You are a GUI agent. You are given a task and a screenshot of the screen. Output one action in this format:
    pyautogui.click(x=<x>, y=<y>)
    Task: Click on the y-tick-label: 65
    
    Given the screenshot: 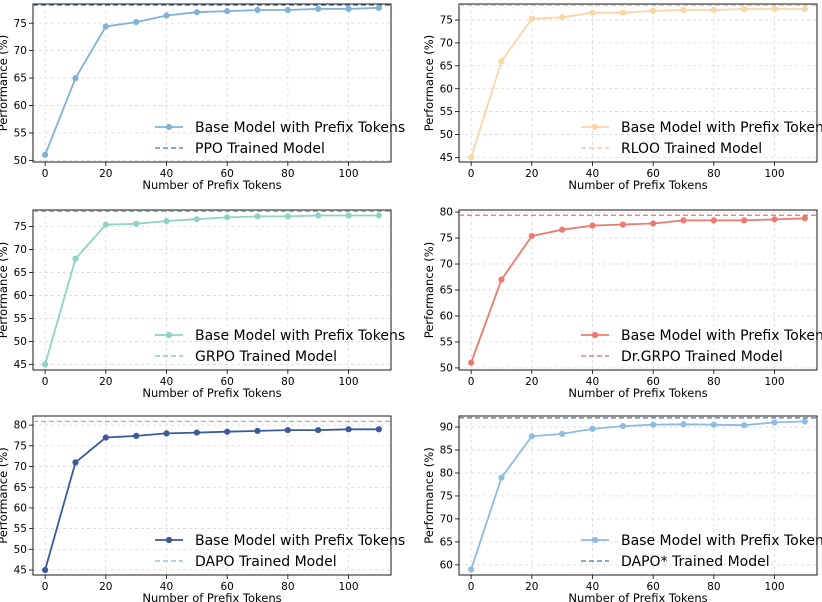 What is the action you would take?
    pyautogui.click(x=20, y=488)
    